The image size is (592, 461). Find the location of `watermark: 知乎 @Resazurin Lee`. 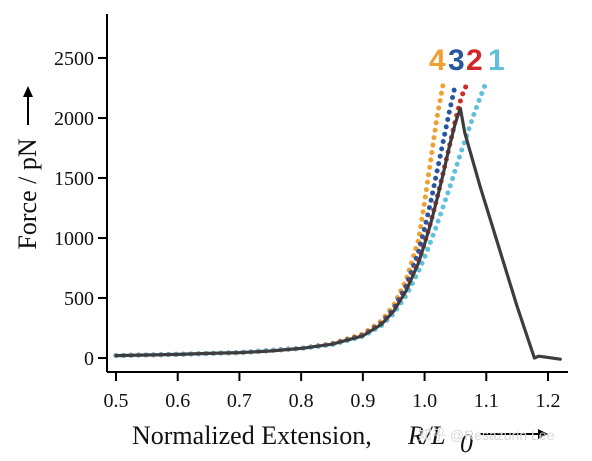

watermark: 知乎 @Resazurin Lee is located at coordinates (486, 435).